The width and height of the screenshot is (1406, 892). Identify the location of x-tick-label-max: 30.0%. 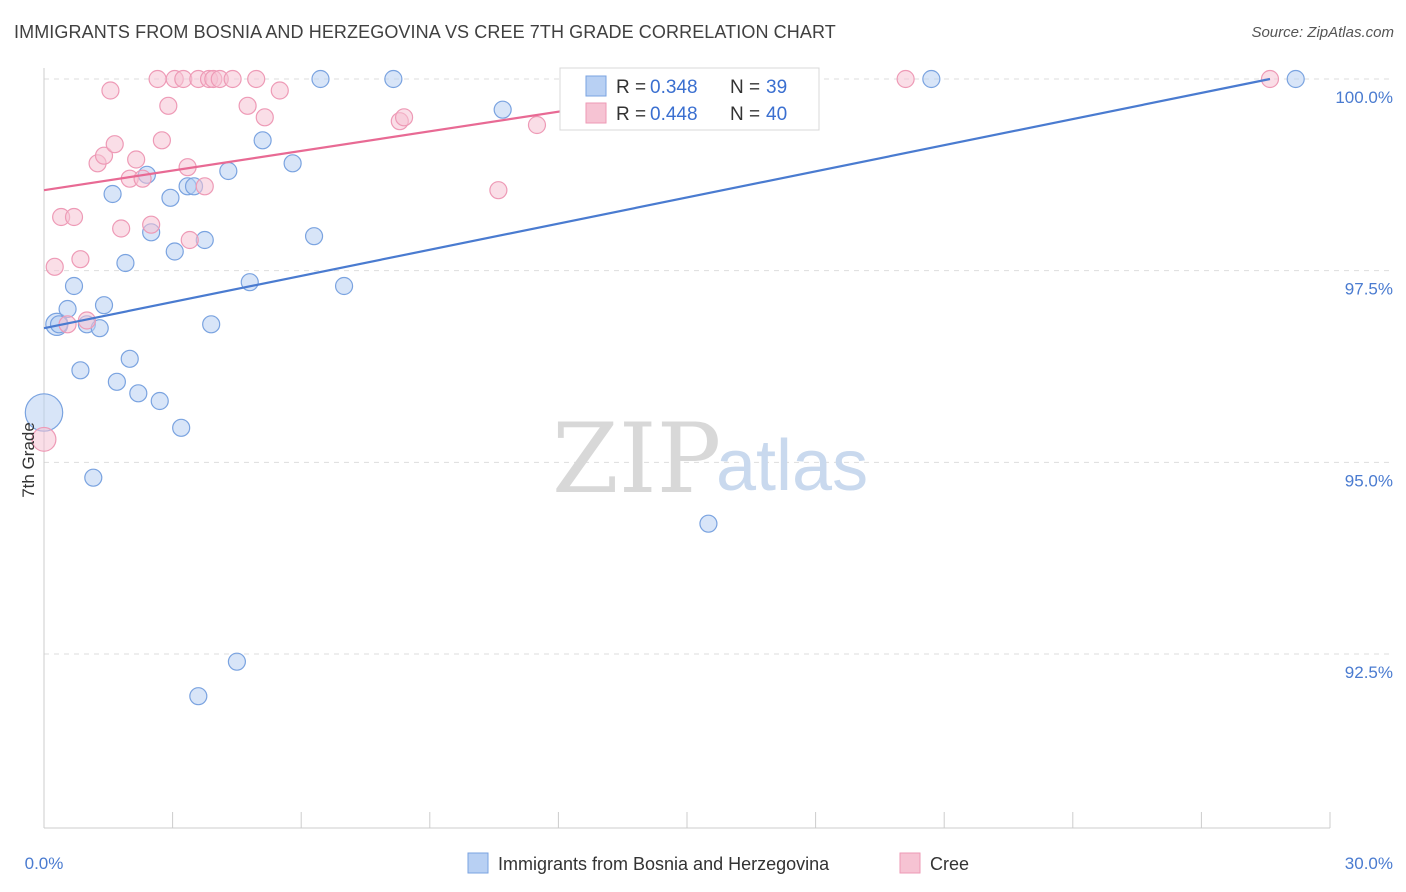
(1369, 863).